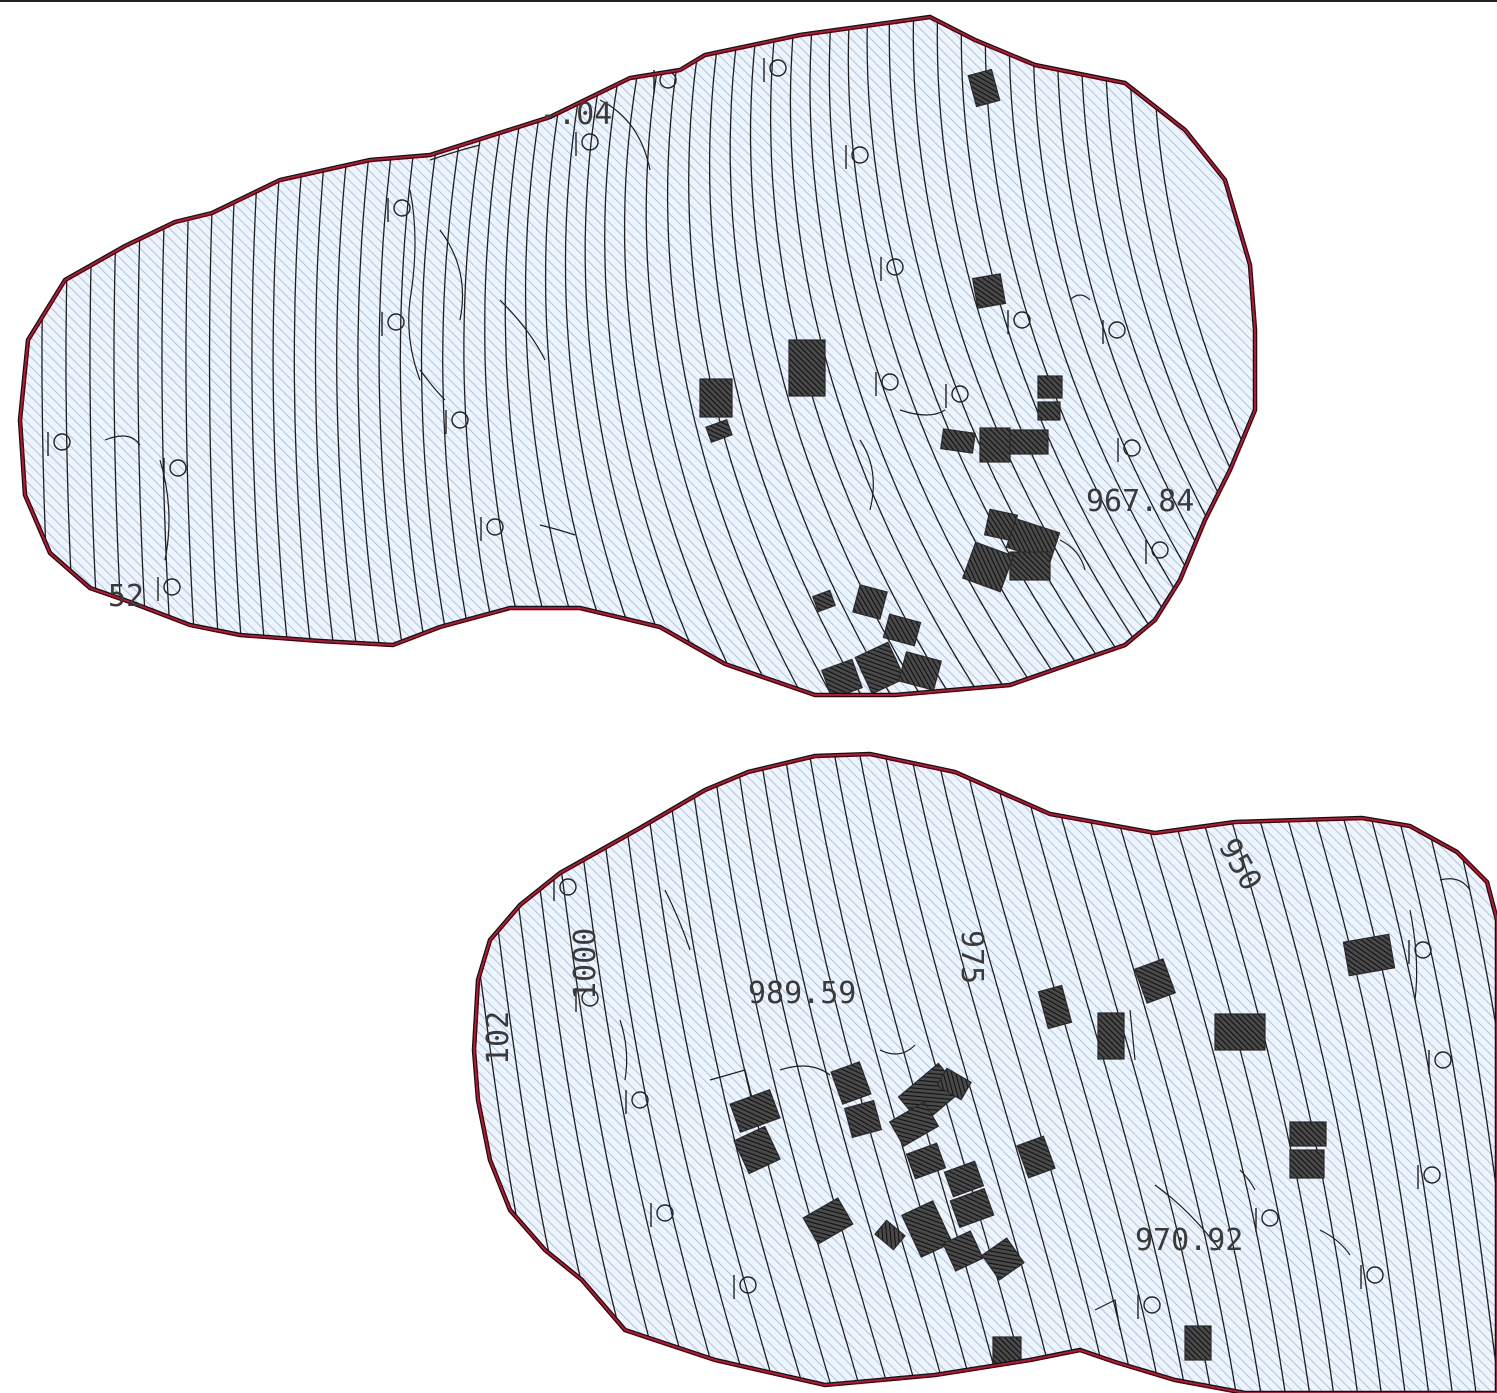 The height and width of the screenshot is (1393, 1497). Describe the element at coordinates (1140, 501) in the screenshot. I see `elevation-label: 967.84` at that location.